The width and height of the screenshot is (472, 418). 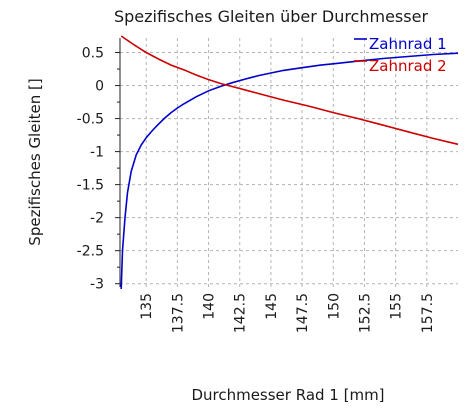 I want to click on x-axis-label: Durchmesser Rad 1 [mm], so click(x=287, y=395).